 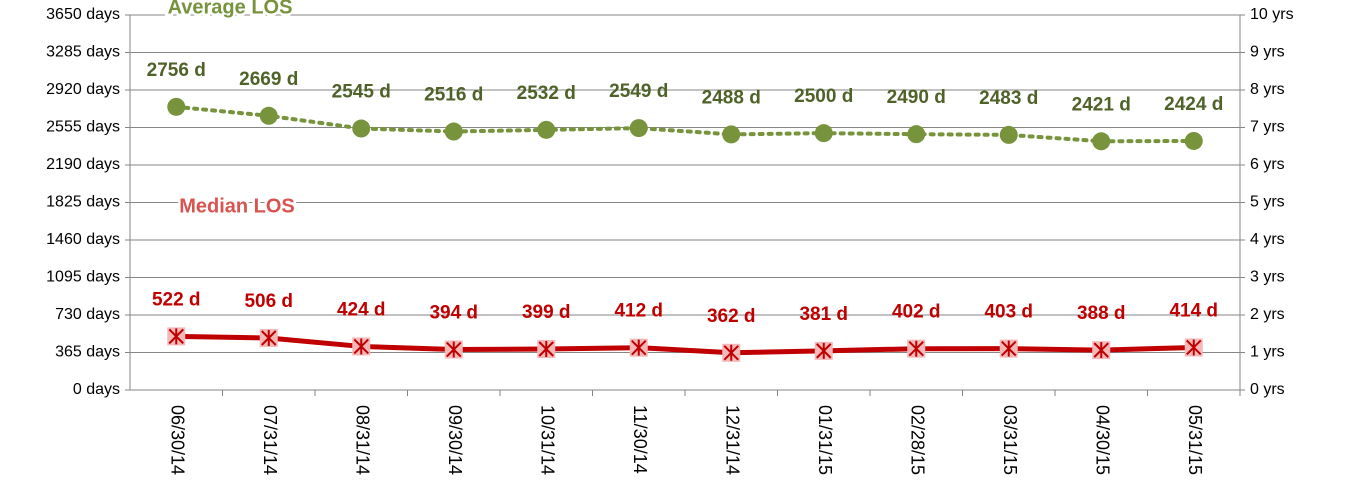 I want to click on data-label: 2490 d, so click(x=916, y=97).